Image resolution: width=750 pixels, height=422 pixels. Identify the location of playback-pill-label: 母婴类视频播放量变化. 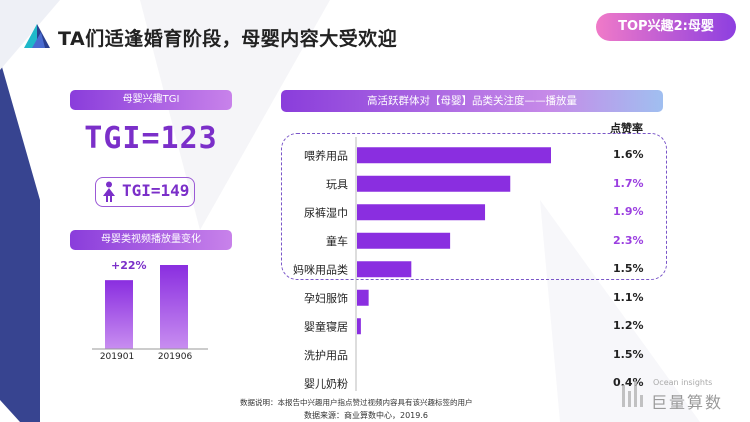
(151, 240).